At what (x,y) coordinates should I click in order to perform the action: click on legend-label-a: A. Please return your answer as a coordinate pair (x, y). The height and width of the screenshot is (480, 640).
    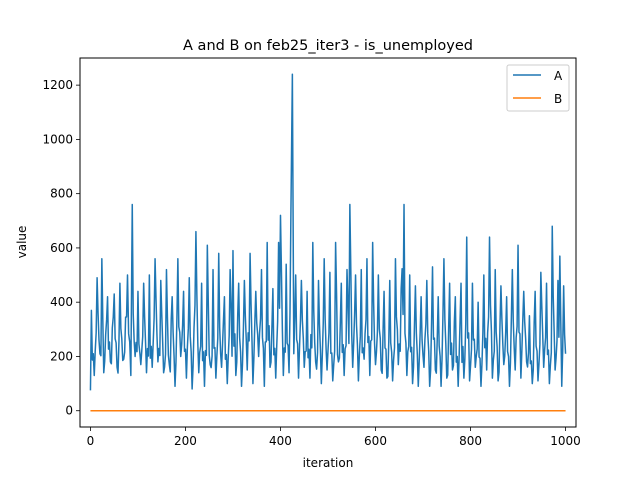
    Looking at the image, I should click on (558, 76).